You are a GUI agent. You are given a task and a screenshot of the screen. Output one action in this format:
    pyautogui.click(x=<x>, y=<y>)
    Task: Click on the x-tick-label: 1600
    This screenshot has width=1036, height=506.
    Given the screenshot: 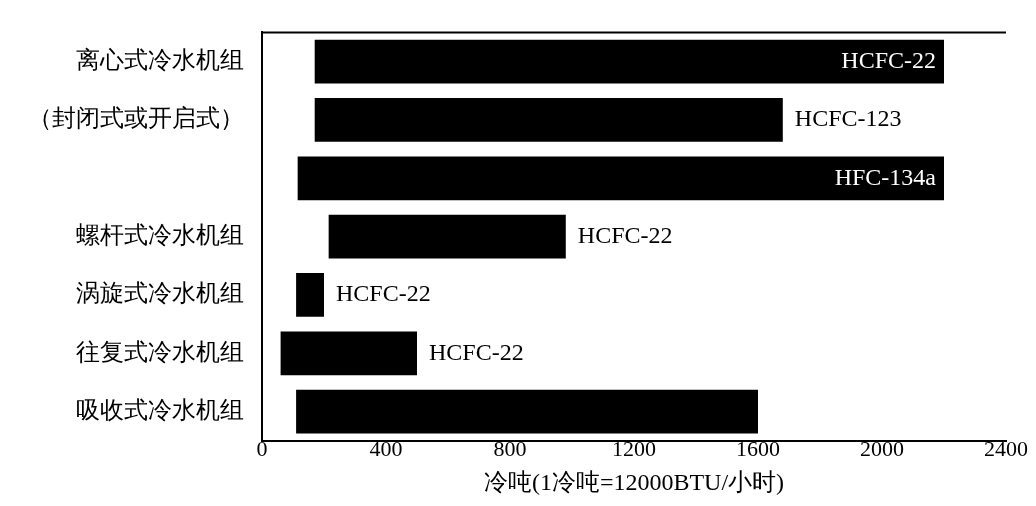 What is the action you would take?
    pyautogui.click(x=758, y=448)
    